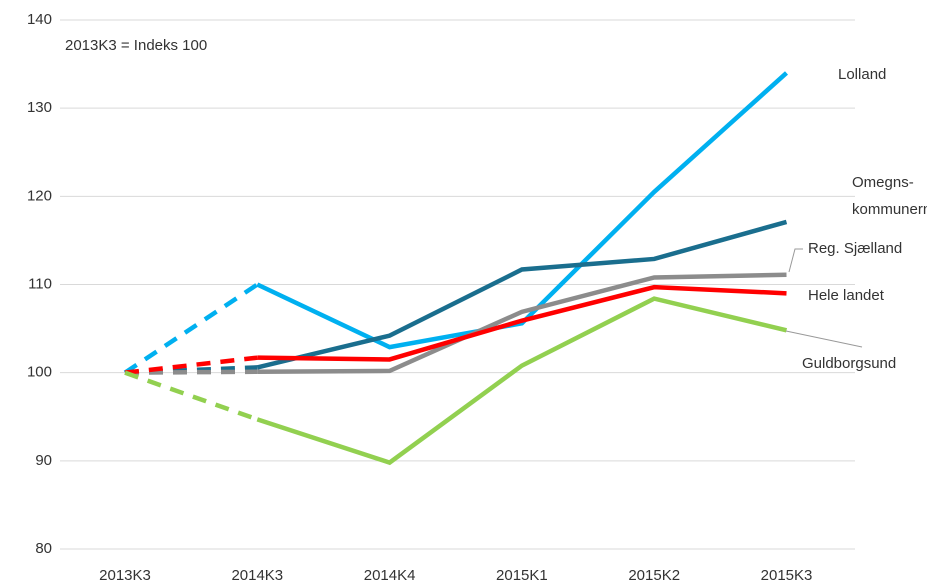 The image size is (927, 586). Describe the element at coordinates (39, 107) in the screenshot. I see `y-tick-label: 130` at that location.